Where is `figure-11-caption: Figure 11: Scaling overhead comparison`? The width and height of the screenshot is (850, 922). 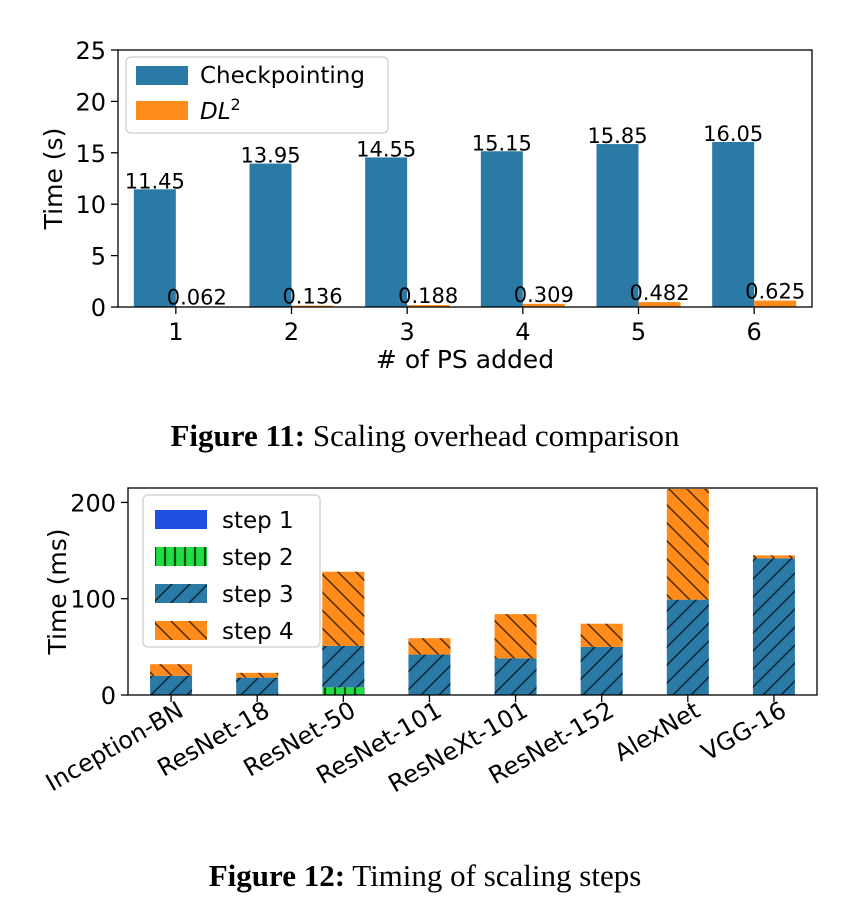 figure-11-caption: Figure 11: Scaling overhead comparison is located at coordinates (425, 436).